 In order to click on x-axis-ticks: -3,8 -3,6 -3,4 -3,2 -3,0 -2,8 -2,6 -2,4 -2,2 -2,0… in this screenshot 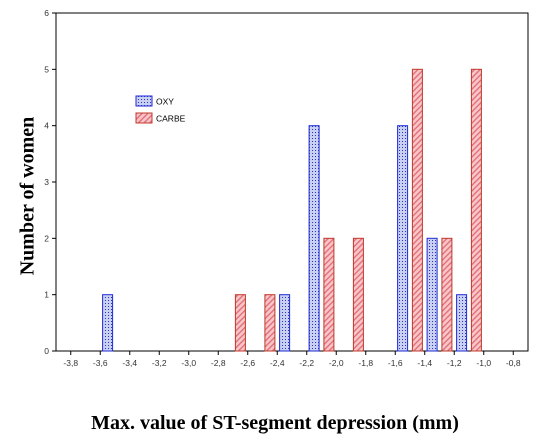, I will do `click(292, 359)`.